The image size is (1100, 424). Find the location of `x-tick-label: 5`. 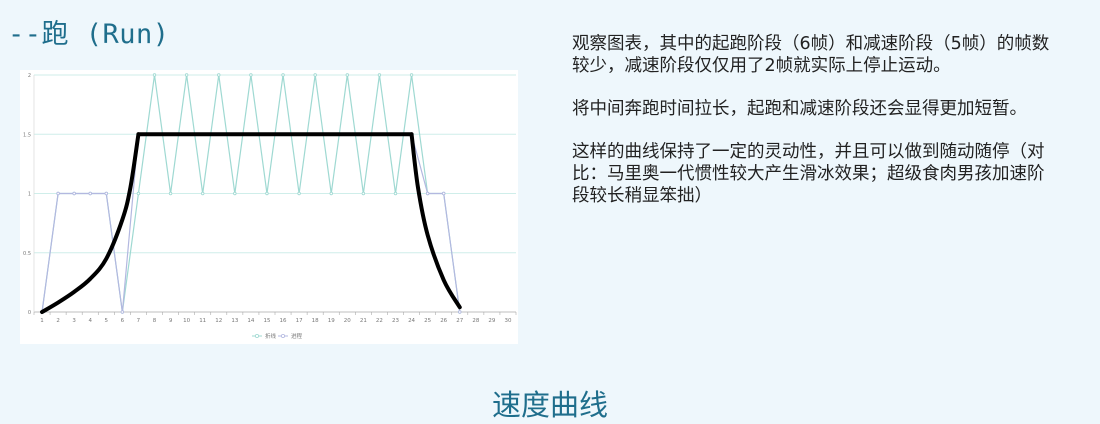

x-tick-label: 5 is located at coordinates (107, 321).